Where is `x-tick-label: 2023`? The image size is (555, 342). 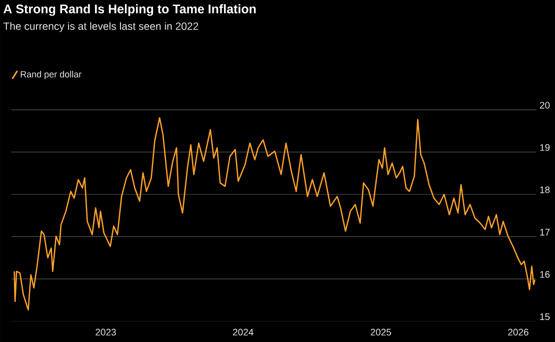 x-tick-label: 2023 is located at coordinates (106, 332).